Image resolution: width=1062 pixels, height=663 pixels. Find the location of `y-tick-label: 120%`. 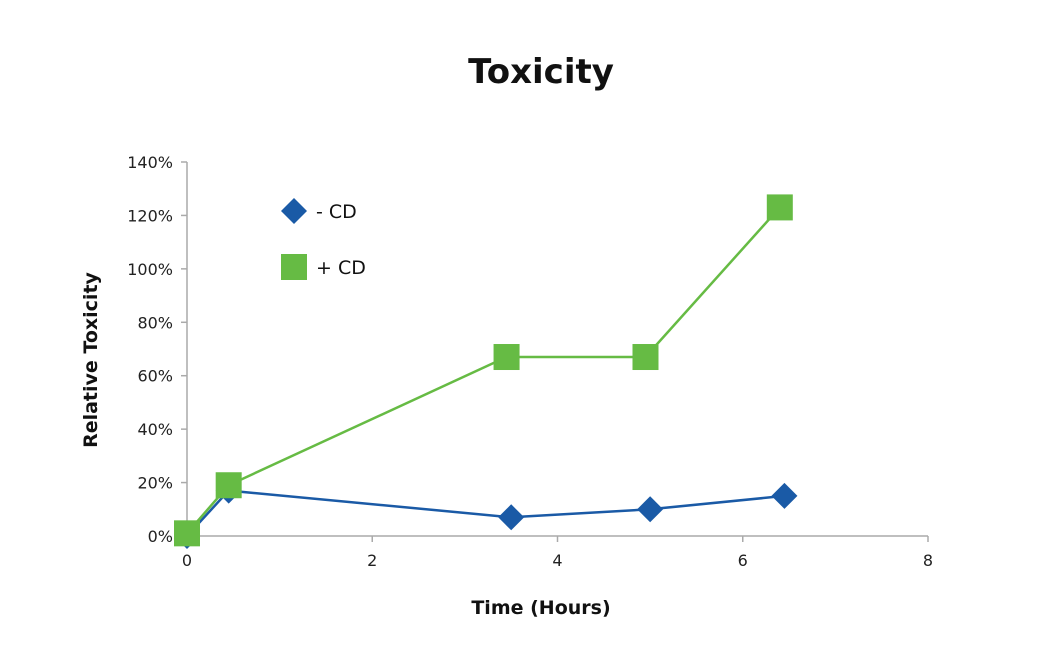

y-tick-label: 120% is located at coordinates (150, 215).